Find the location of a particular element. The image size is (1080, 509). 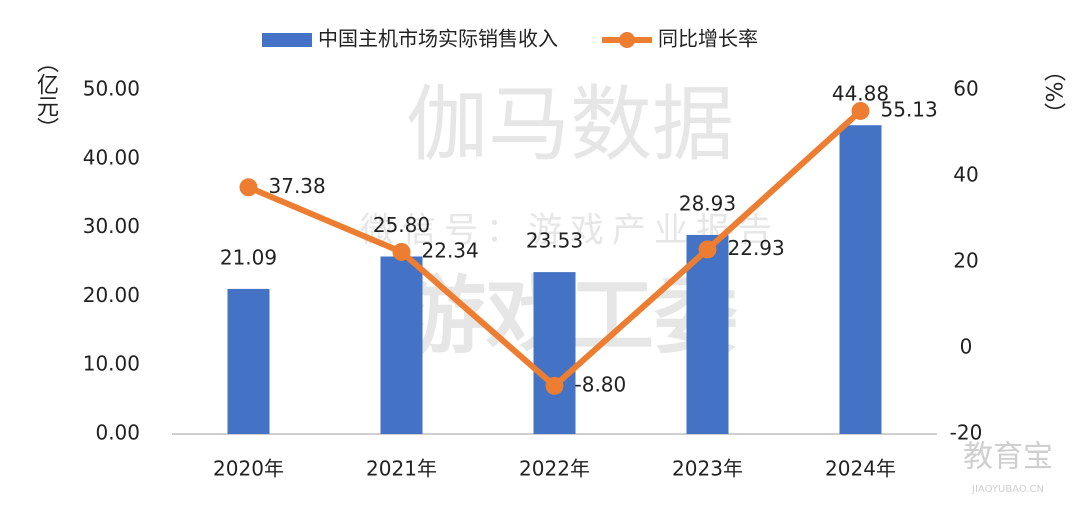

y-tick-label: 30.00 is located at coordinates (111, 226).